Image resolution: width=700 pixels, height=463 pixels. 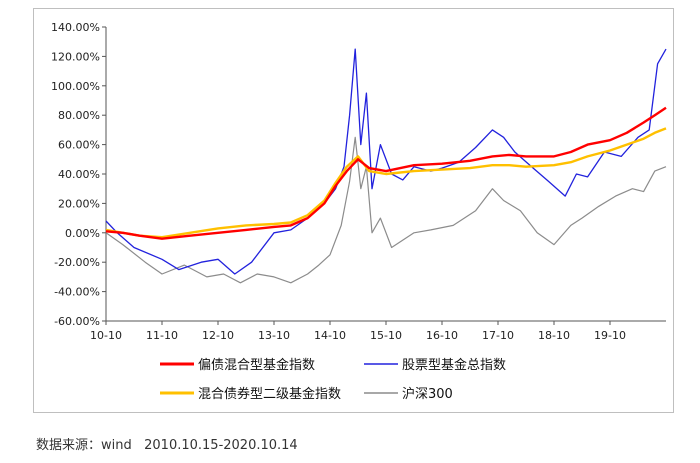 What do you see at coordinates (75, 56) in the screenshot?
I see `y-tick-label: 120.00%` at bounding box center [75, 56].